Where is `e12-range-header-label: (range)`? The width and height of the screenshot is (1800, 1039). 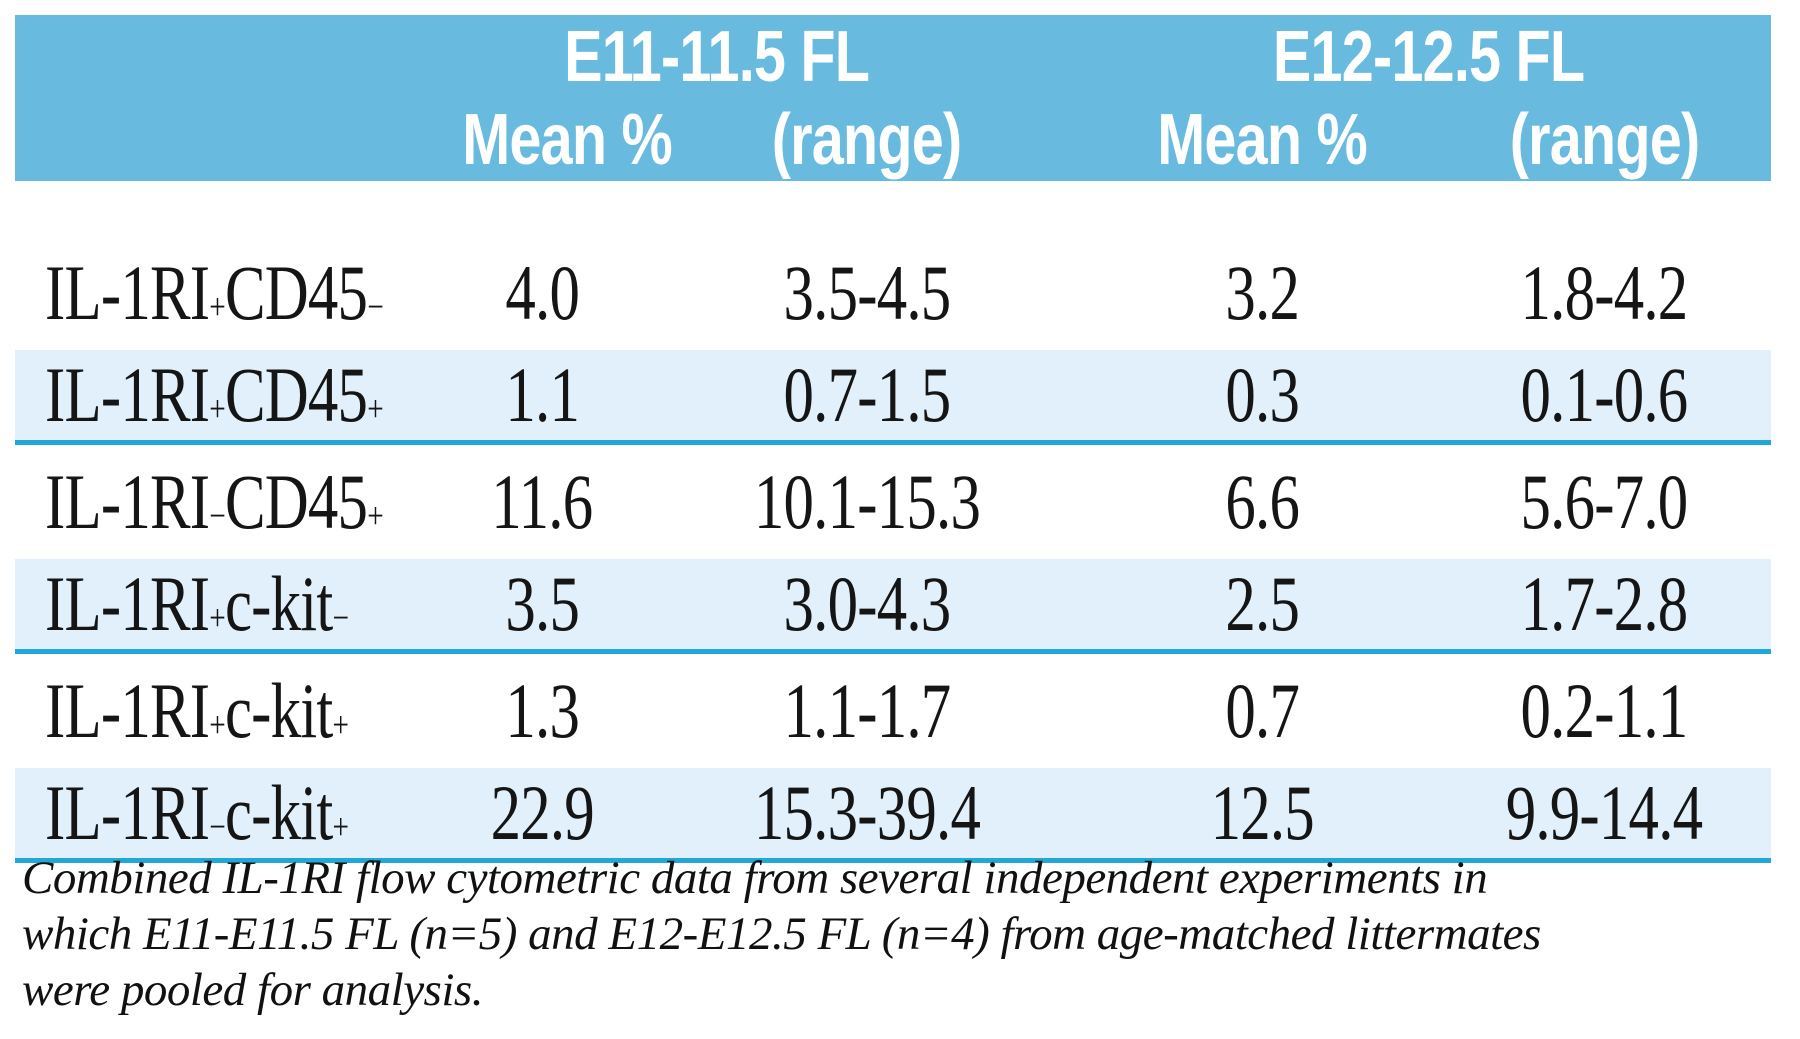 e12-range-header-label: (range) is located at coordinates (1604, 140).